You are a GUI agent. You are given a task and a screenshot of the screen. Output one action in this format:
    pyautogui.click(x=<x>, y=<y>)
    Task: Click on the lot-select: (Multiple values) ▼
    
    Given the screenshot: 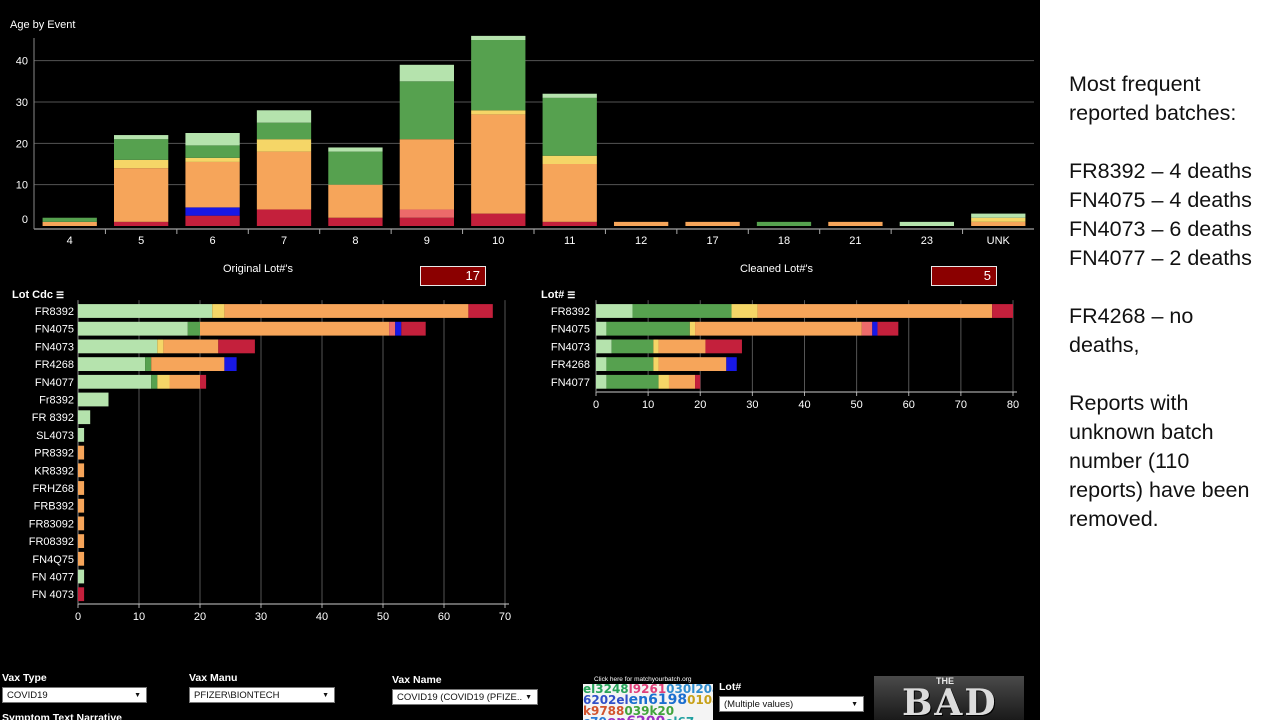 What is the action you would take?
    pyautogui.click(x=791, y=704)
    